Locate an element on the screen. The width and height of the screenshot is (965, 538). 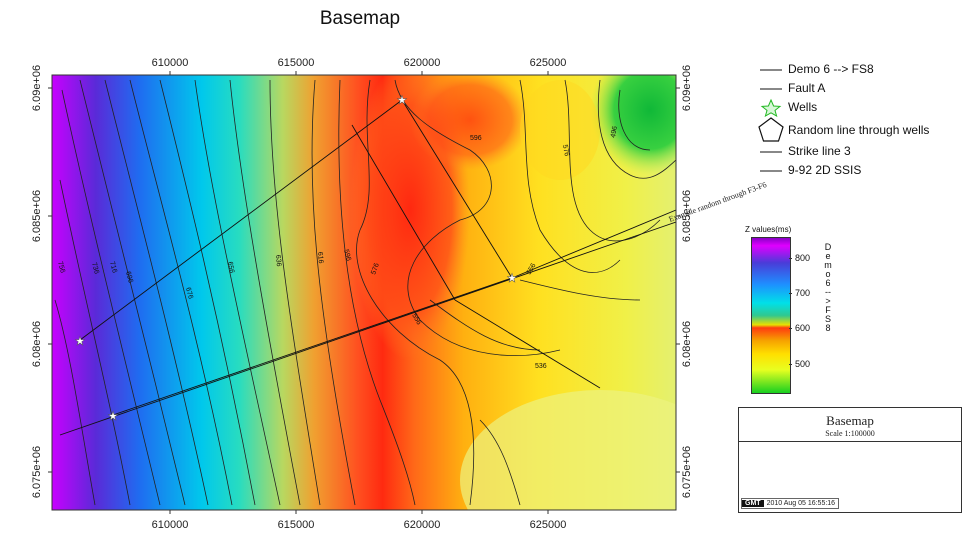
title-block-header: Basemap Scale 1:100000 is located at coordinates (850, 425).